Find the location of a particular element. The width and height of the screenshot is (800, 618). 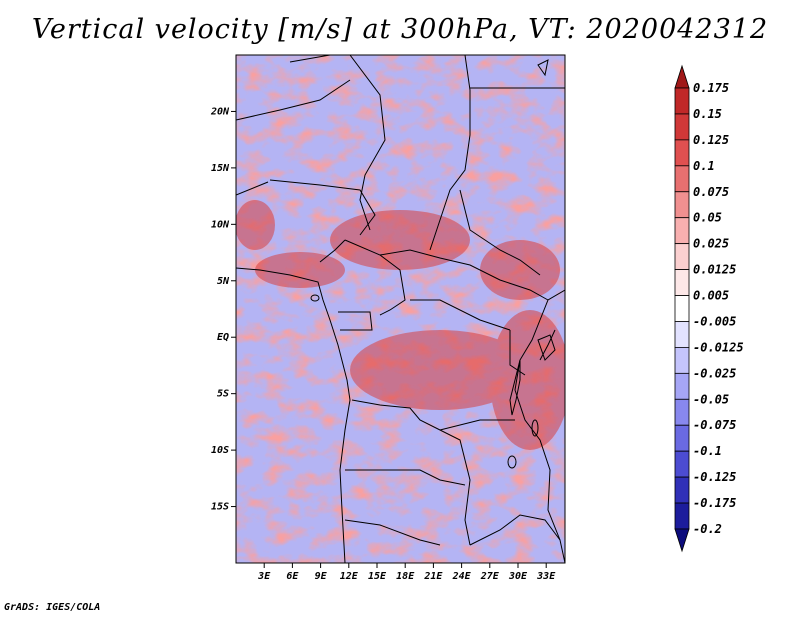

lon-tick-label: 9E is located at coordinates (321, 576).